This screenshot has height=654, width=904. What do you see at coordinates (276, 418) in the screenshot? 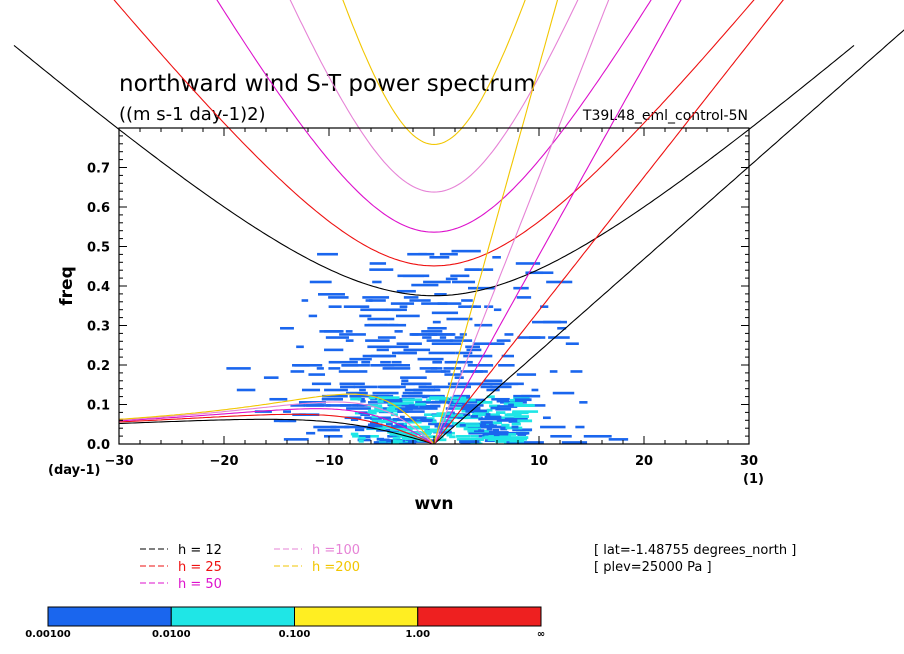
I see `rossby-curve` at bounding box center [276, 418].